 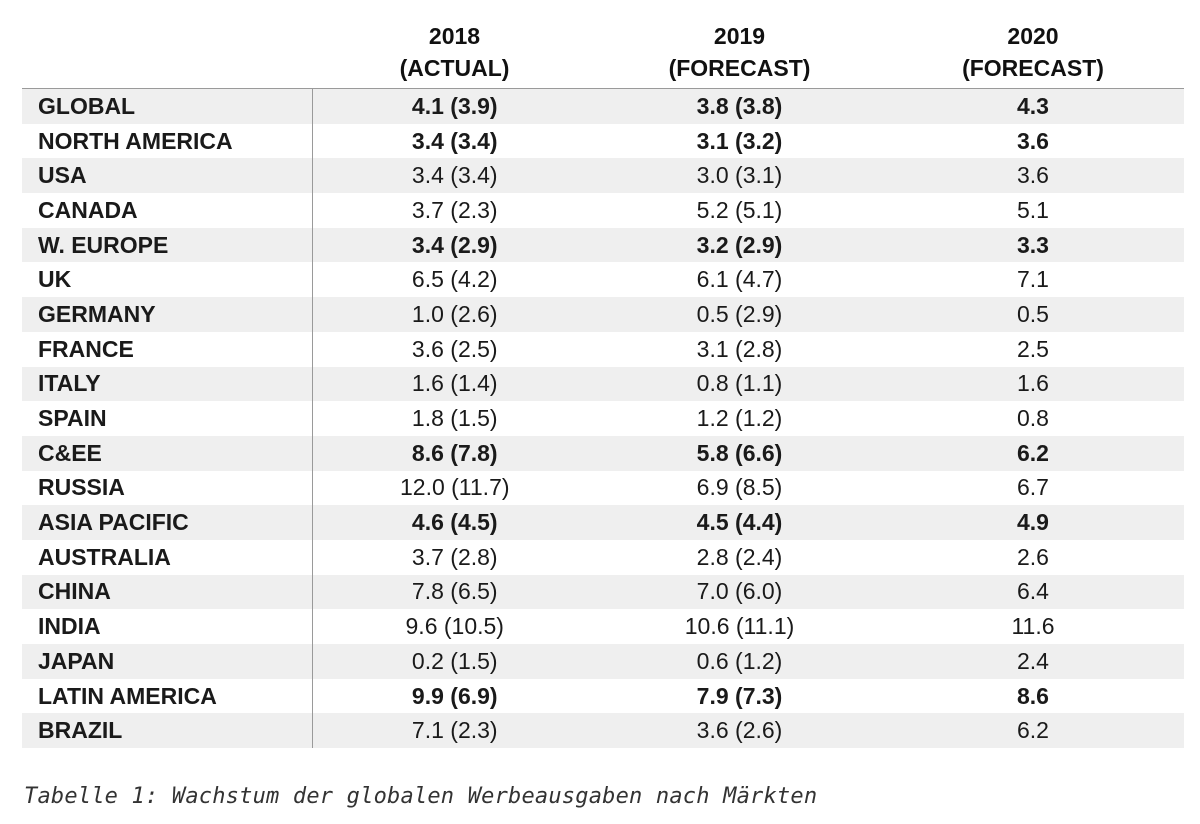 I want to click on value-2019-cell: 0.5 (2.9), so click(x=739, y=314).